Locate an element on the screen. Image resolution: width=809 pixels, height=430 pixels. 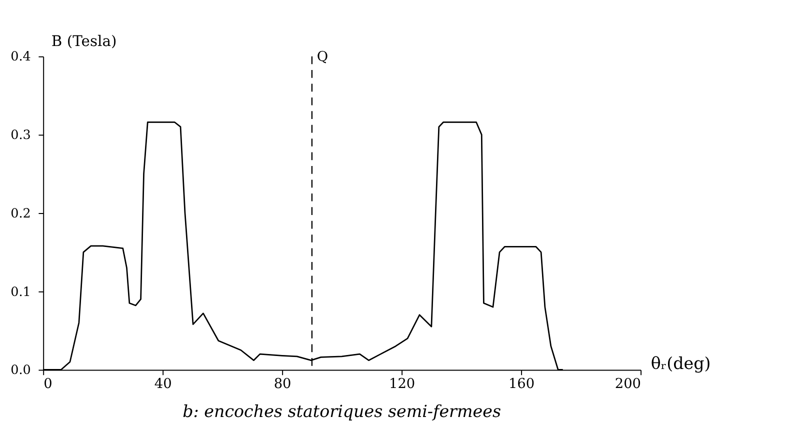
text: b: encoches statoriques semi-fermees is located at coordinates (342, 411).